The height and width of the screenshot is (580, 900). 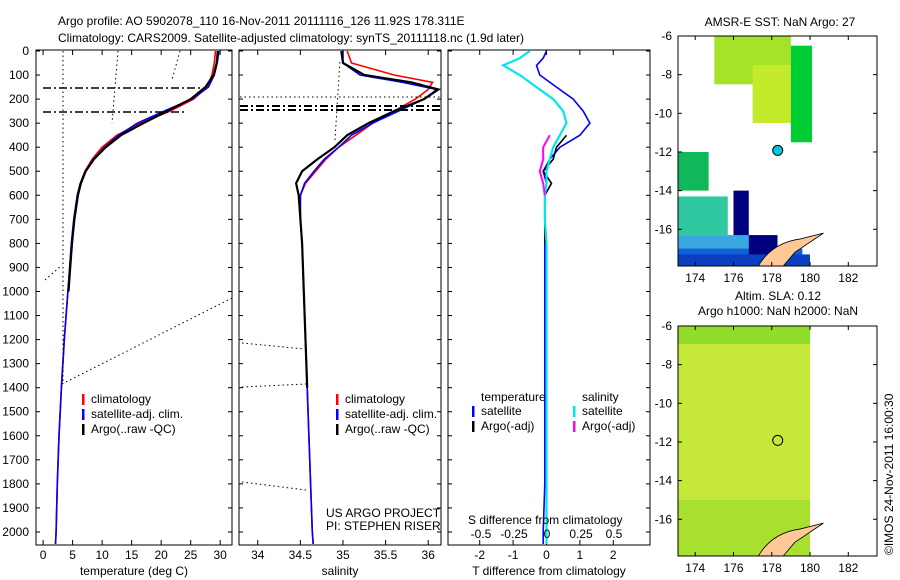 I want to click on map-frame, so click(x=777, y=441).